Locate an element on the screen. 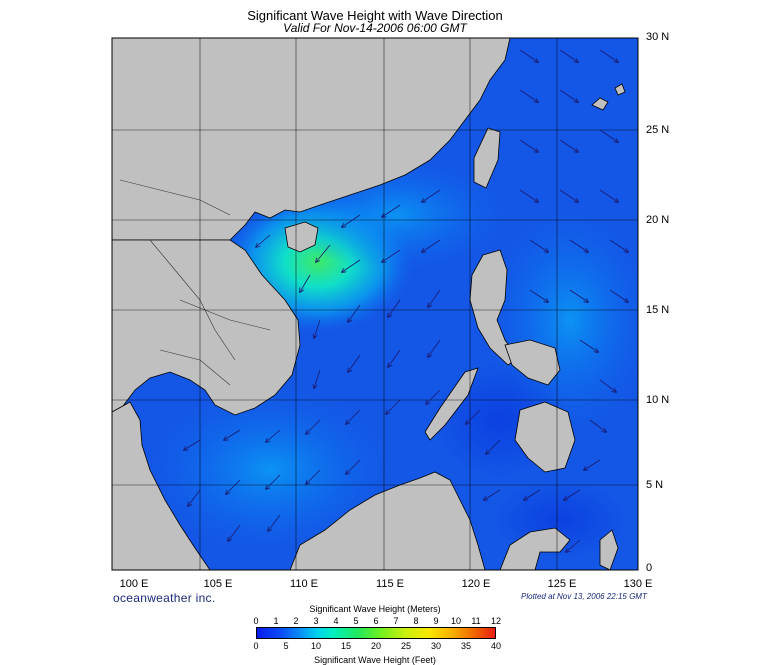 This screenshot has height=665, width=775. colorbar-tick-meters: 11 is located at coordinates (476, 621).